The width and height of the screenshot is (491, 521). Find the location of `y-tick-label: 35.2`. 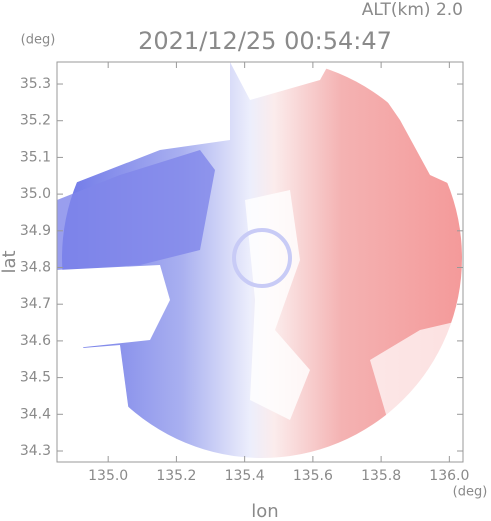

y-tick-label: 35.2 is located at coordinates (35, 121).